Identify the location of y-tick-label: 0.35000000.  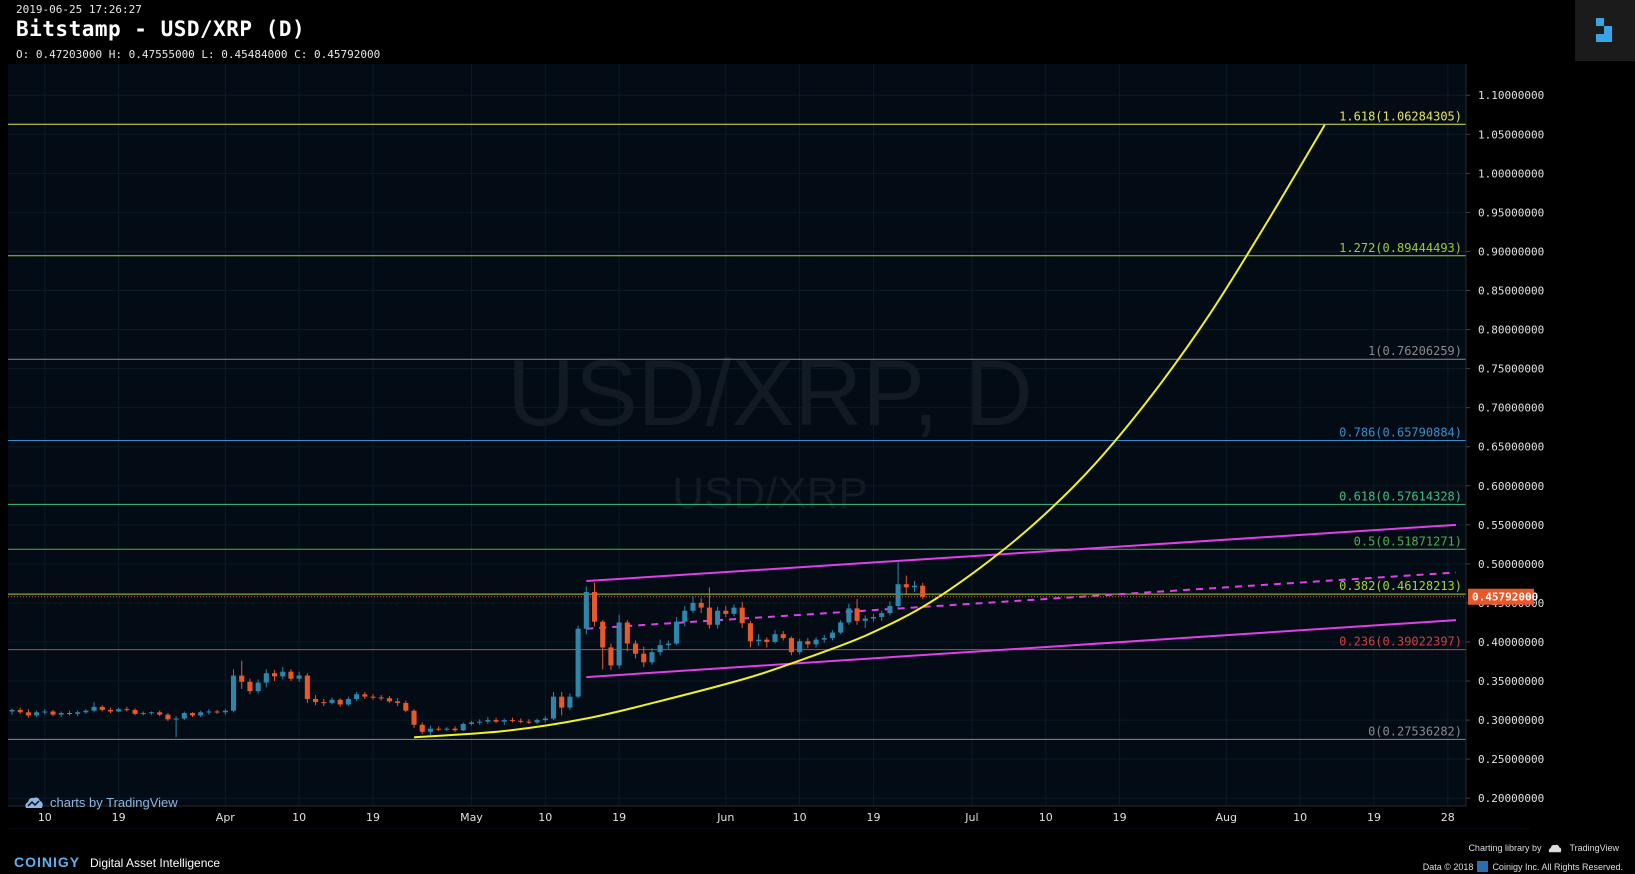
(1511, 681).